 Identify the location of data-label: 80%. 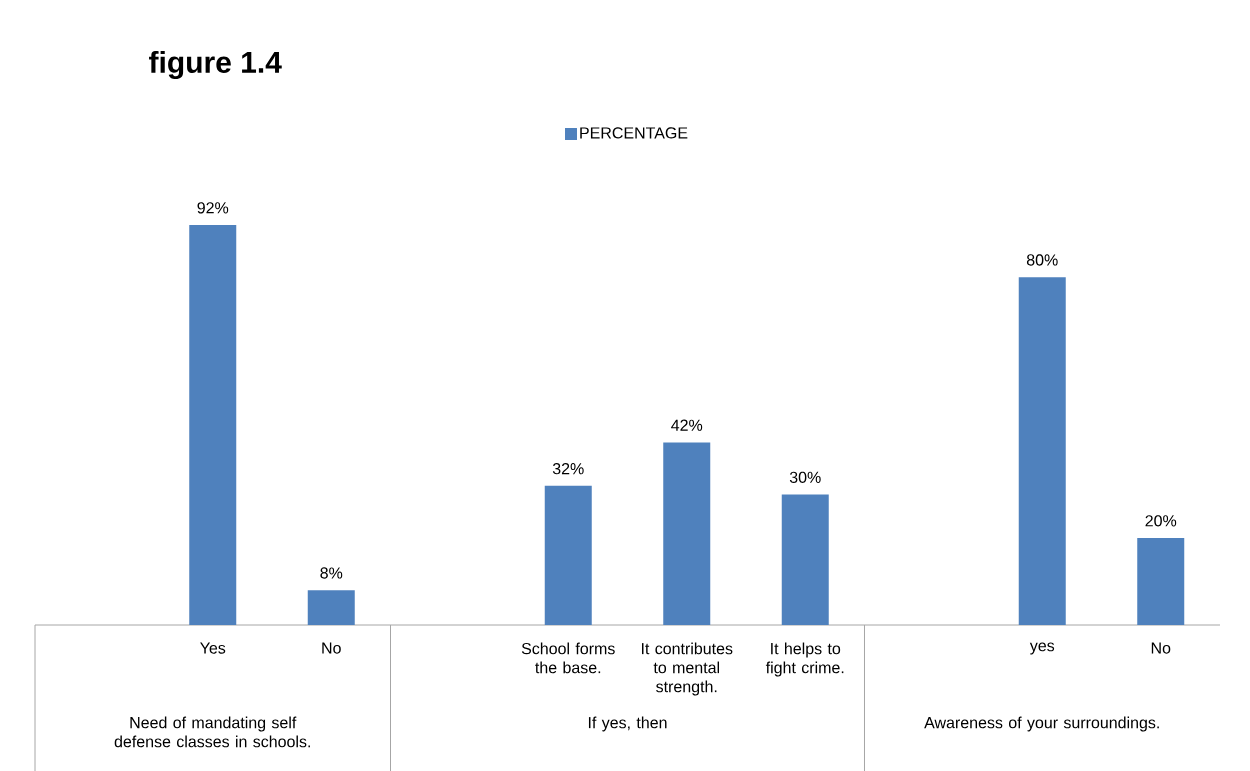
(1042, 260).